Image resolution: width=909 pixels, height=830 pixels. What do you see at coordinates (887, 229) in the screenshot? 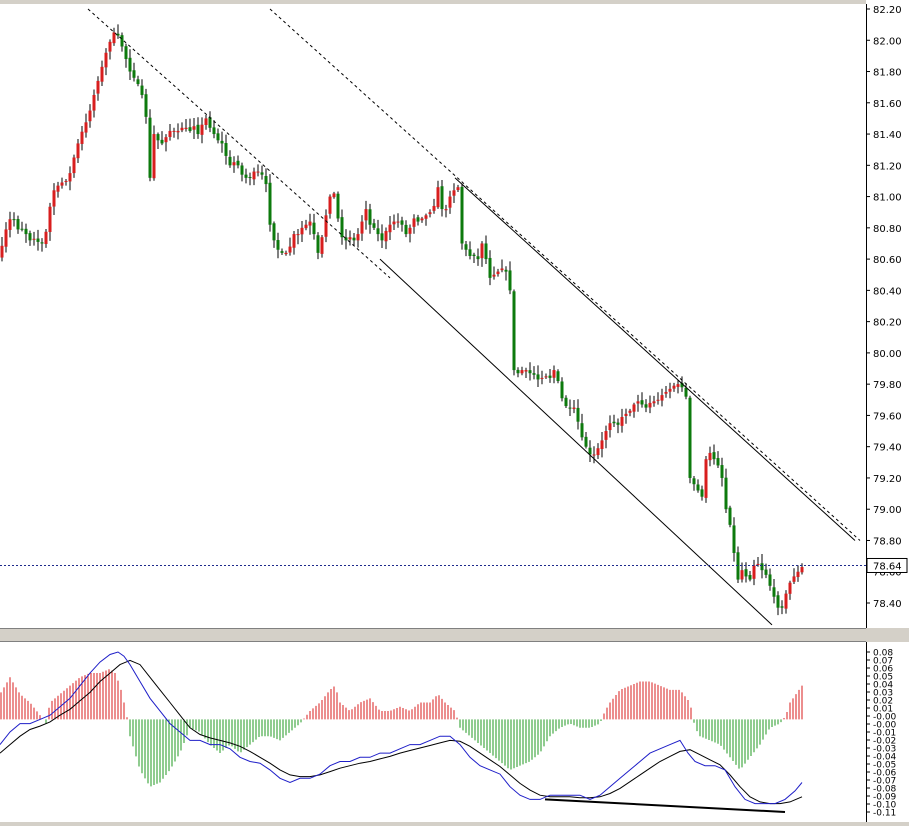
I see `price-tick-label: 80.80` at bounding box center [887, 229].